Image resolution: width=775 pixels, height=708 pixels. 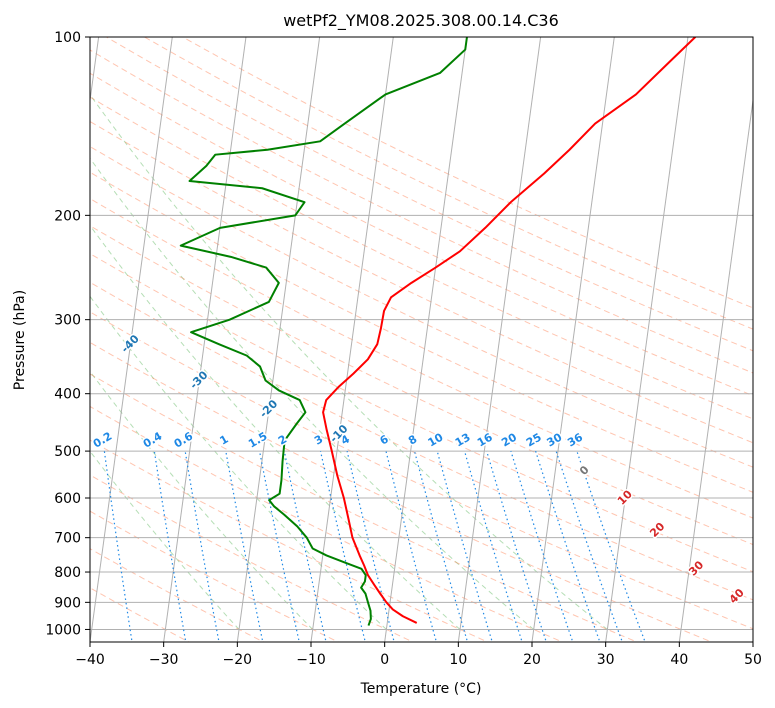 What do you see at coordinates (485, 439) in the screenshot?
I see `mixing-ratio-label: 16` at bounding box center [485, 439].